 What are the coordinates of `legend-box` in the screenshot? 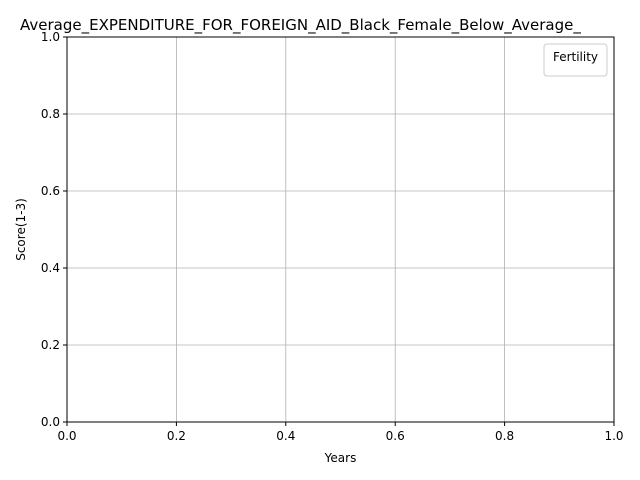 It's located at (575, 60).